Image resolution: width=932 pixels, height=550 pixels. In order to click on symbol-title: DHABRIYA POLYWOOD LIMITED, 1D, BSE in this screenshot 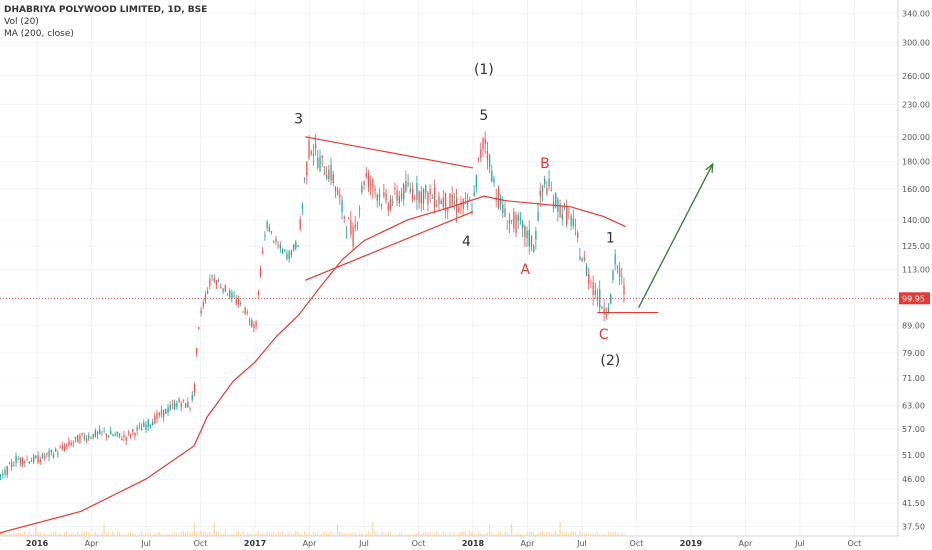, I will do `click(106, 10)`.